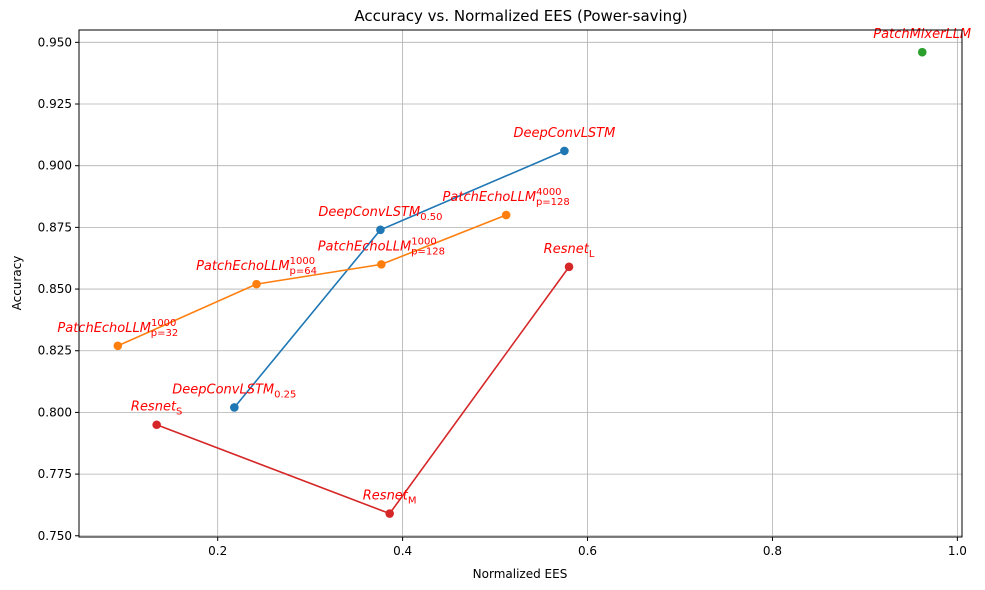  I want to click on y-tick-label: 0.825, so click(55, 351).